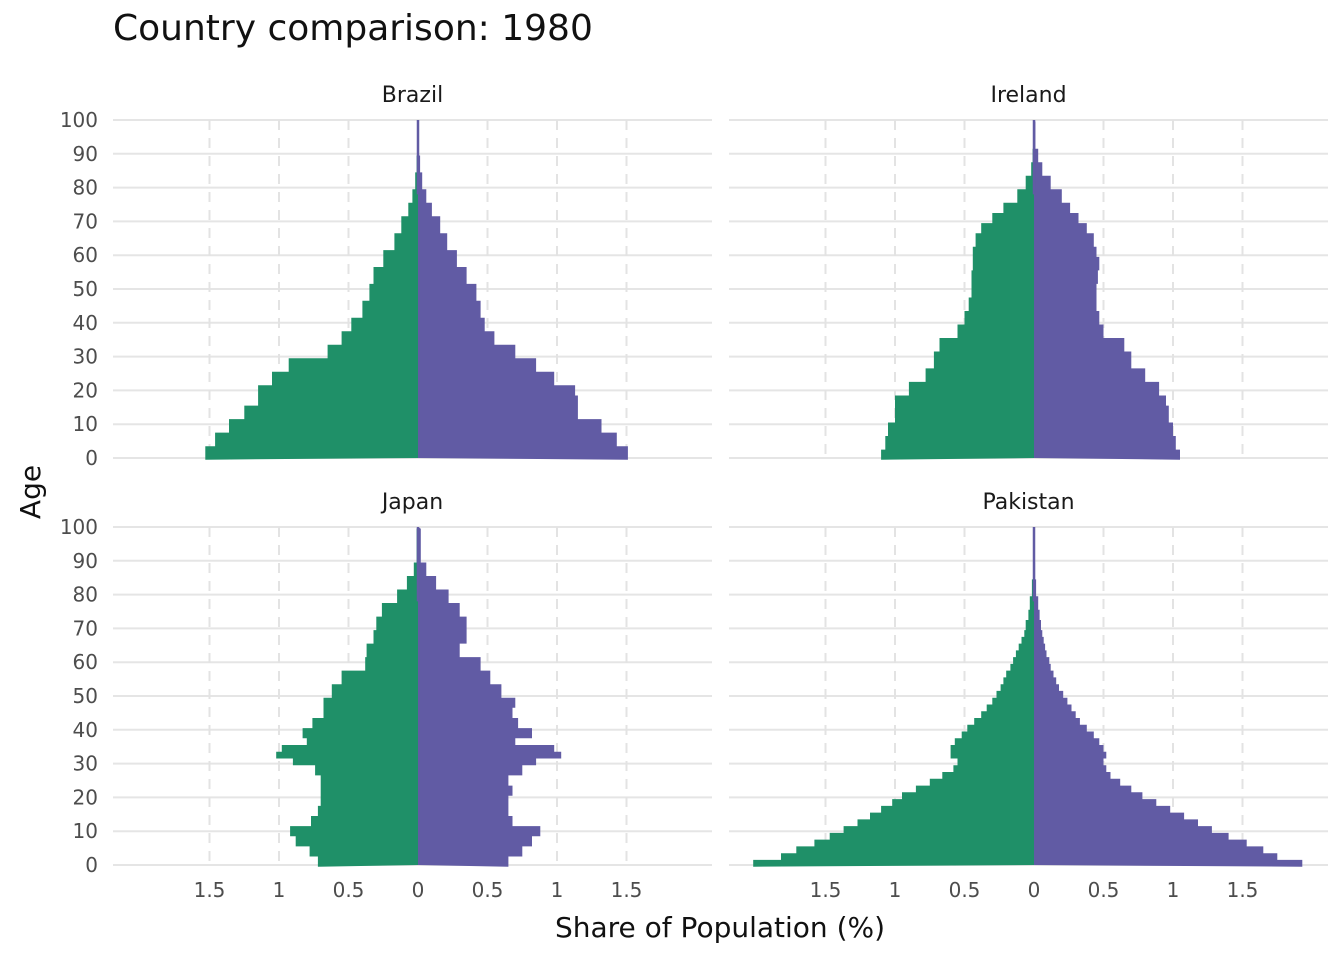 The image size is (1344, 960). I want to click on panel-title: Japan, so click(411, 502).